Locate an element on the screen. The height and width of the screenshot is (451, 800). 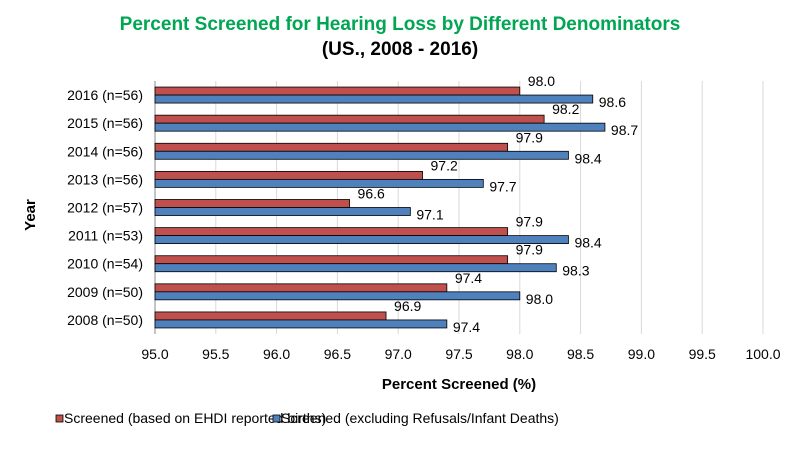
legend-label-ehdi: Screened (based on EHDI reported births) is located at coordinates (195, 418).